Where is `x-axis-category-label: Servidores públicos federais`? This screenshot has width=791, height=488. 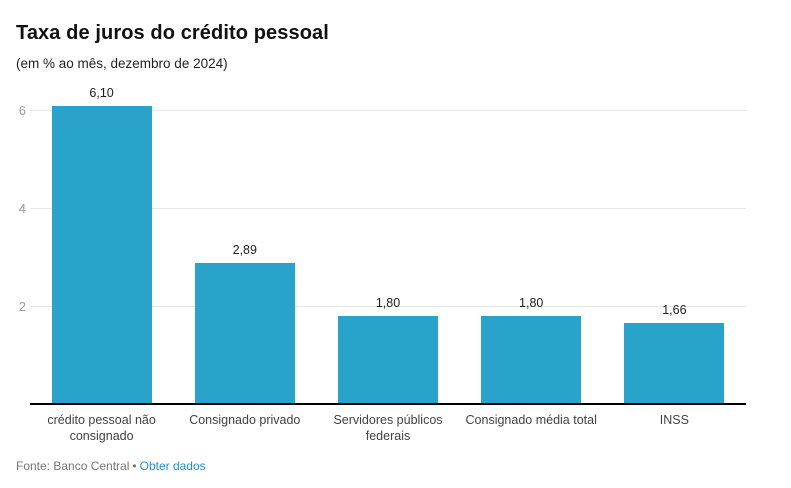 x-axis-category-label: Servidores públicos federais is located at coordinates (388, 428).